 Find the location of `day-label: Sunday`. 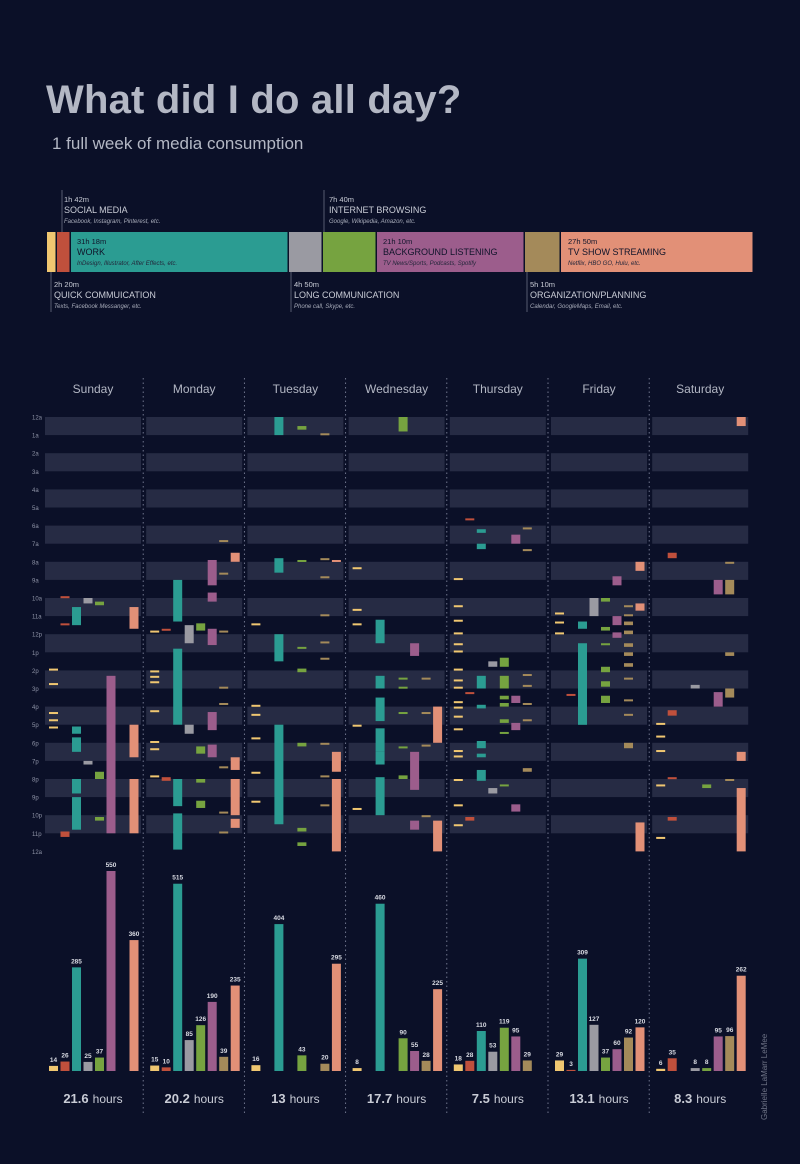

day-label: Sunday is located at coordinates (93, 389).